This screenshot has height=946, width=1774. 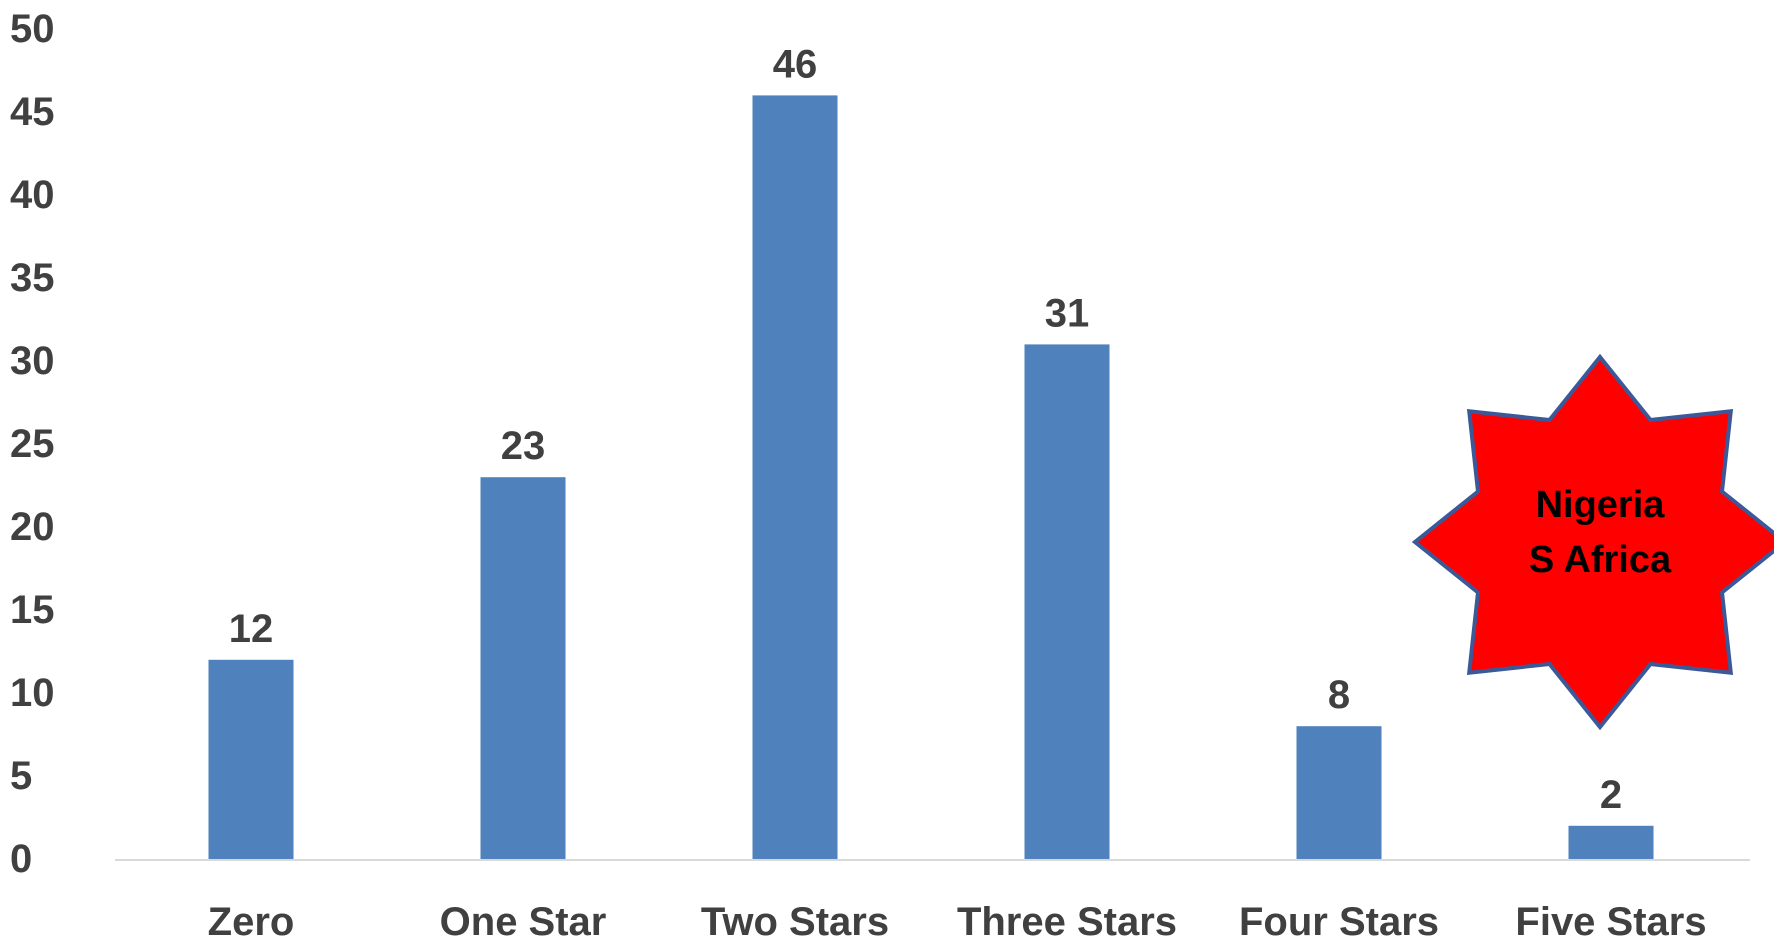 I want to click on callout-star: Nigeria S Africa, so click(x=1592, y=542).